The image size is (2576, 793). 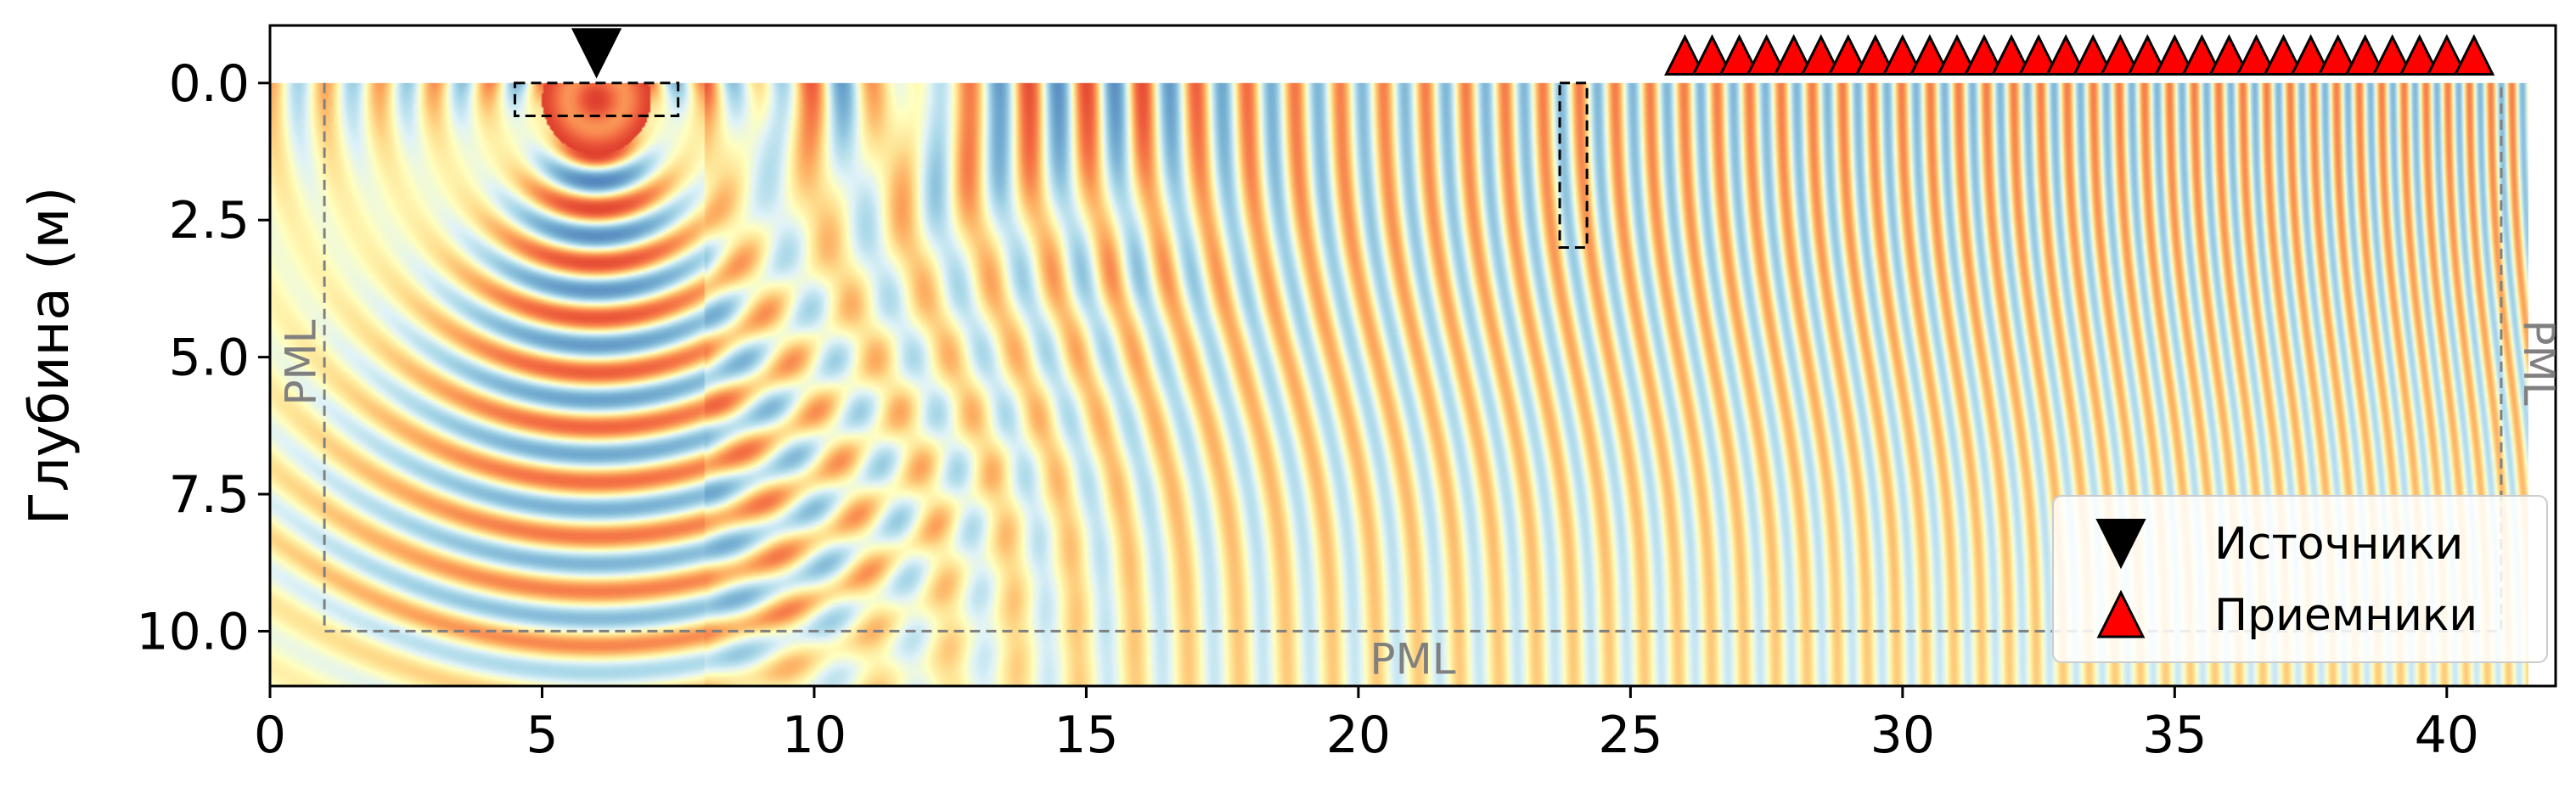 I want to click on y-axis-label: Глубина (м), so click(x=50, y=356).